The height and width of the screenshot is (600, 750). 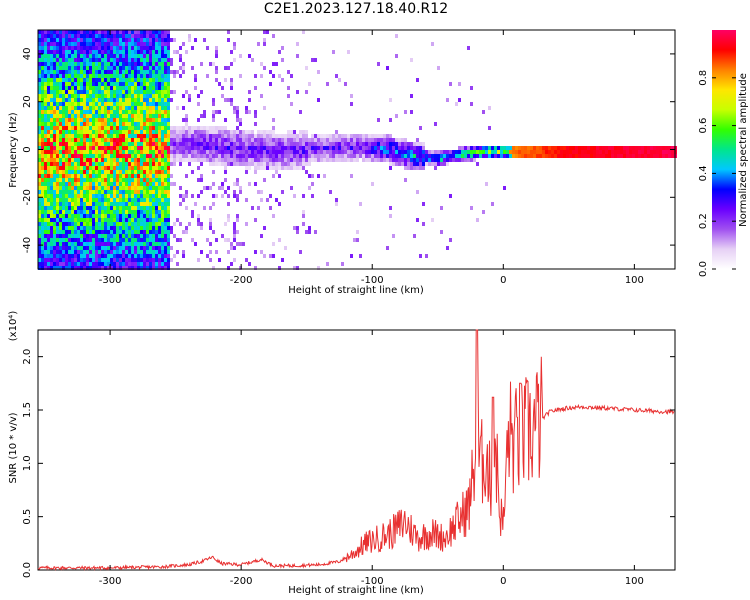 I want to click on colorbar-tick-label: 0.4, so click(x=703, y=173).